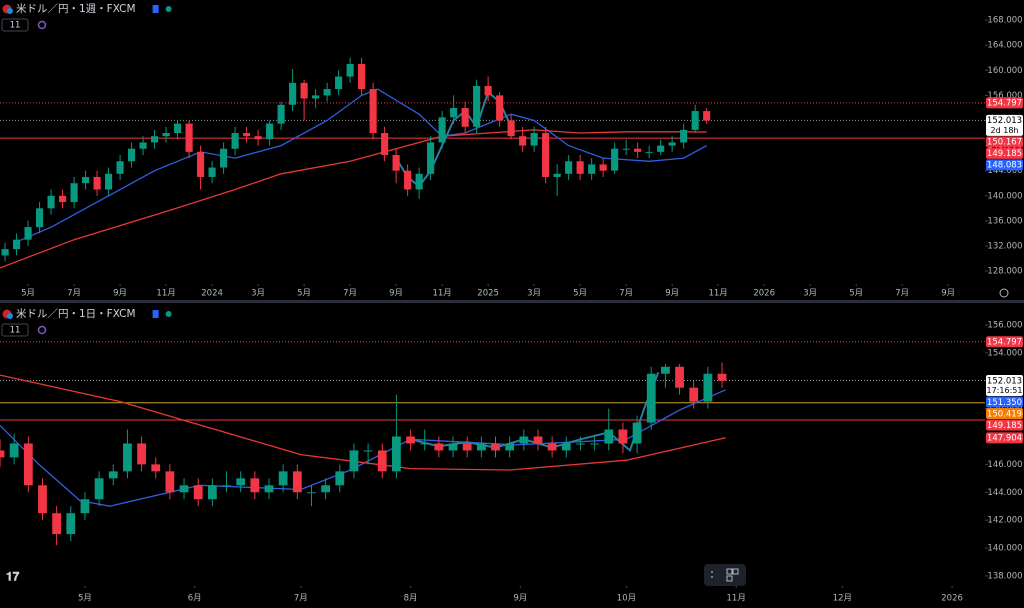 This screenshot has height=608, width=1024. What do you see at coordinates (76, 313) in the screenshot?
I see `symbol-title: 米ドル／円・1日・FXCM` at bounding box center [76, 313].